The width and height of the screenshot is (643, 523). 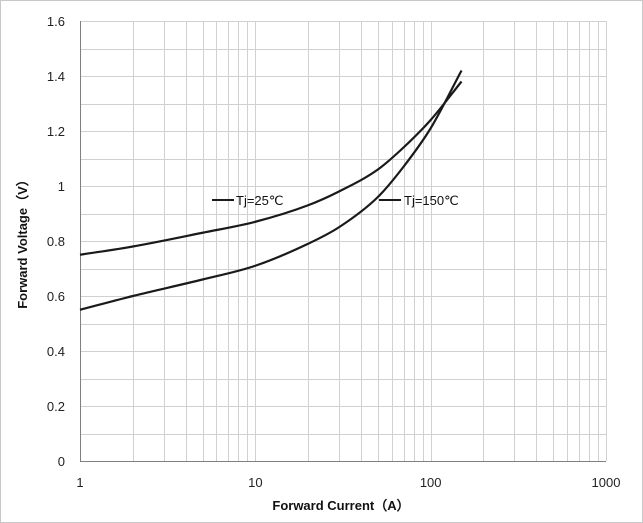 What do you see at coordinates (255, 482) in the screenshot?
I see `x-tick-label: 10` at bounding box center [255, 482].